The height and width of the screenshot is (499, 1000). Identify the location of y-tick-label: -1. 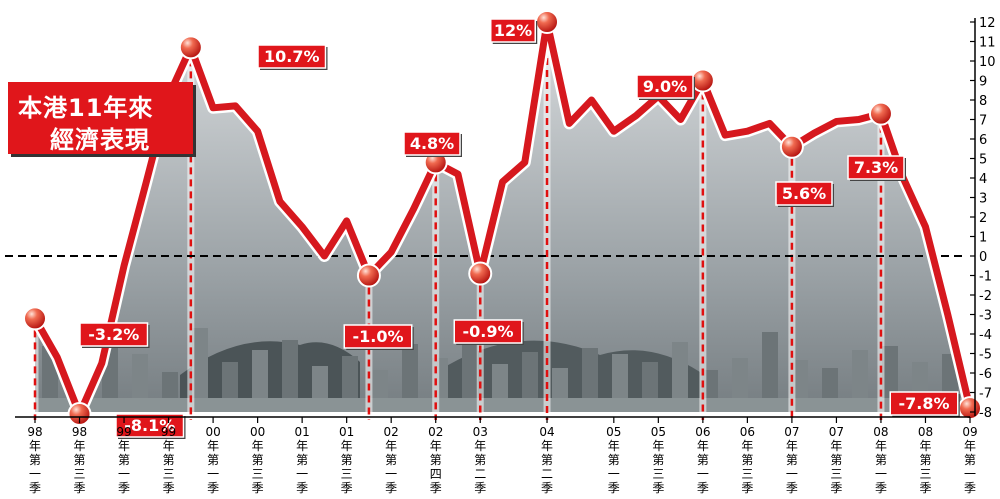
(985, 277).